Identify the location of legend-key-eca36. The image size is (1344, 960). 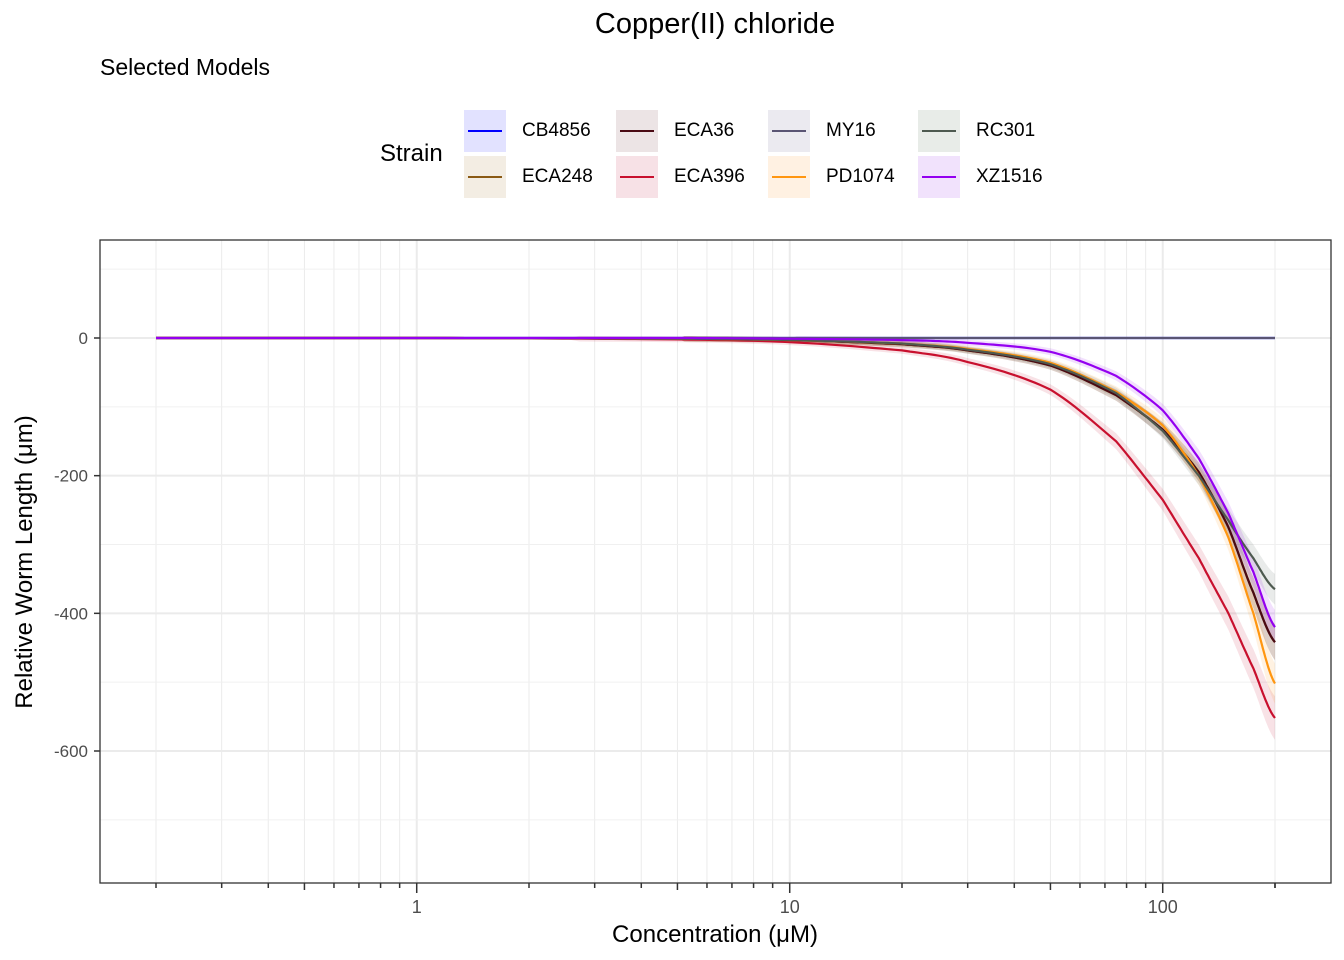
(637, 131).